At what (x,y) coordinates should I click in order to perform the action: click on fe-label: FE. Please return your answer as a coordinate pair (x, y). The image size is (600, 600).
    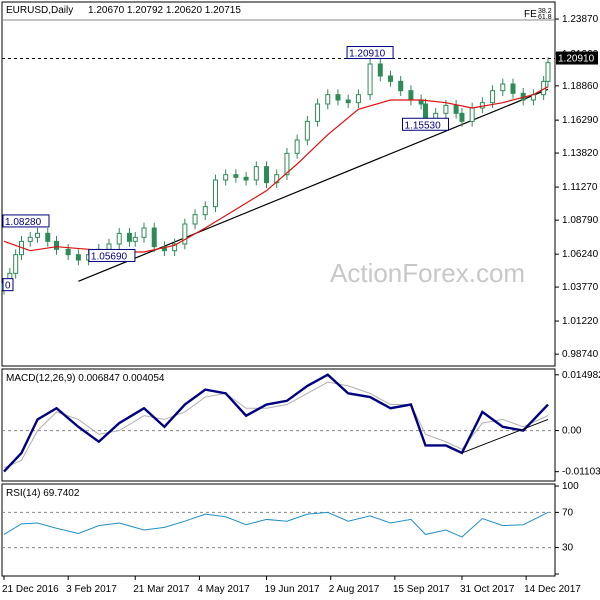
    Looking at the image, I should click on (530, 14).